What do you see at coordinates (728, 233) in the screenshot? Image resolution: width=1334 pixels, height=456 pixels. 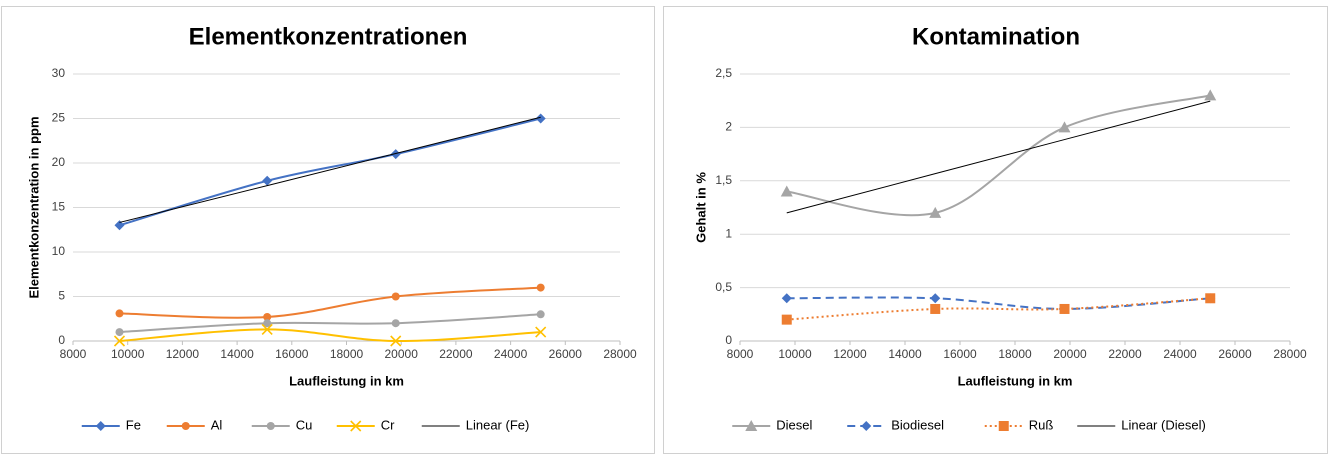 I see `y-tick-label: 1` at bounding box center [728, 233].